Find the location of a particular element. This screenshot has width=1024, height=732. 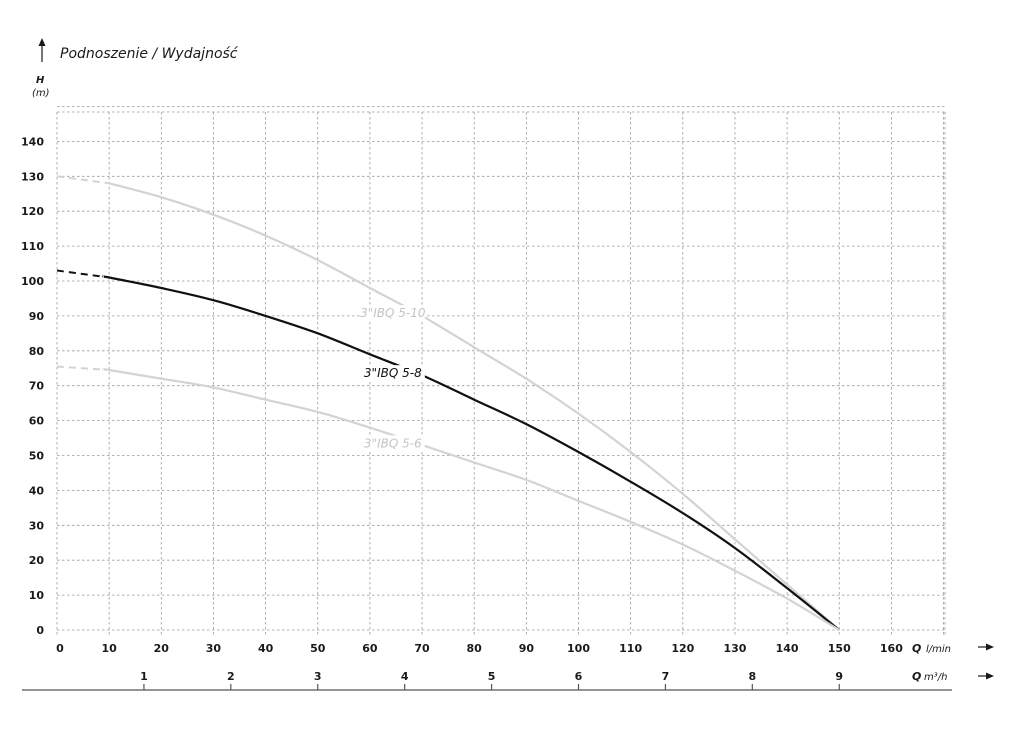

x-tick-label: 90 is located at coordinates (527, 648).